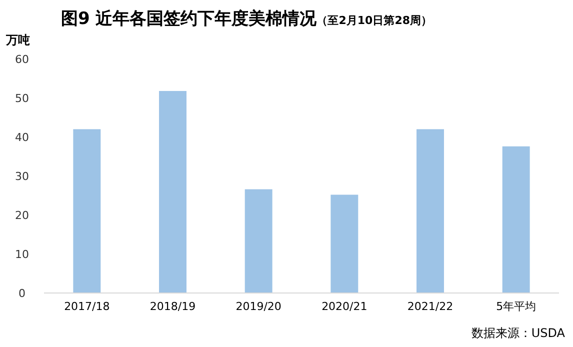  What do you see at coordinates (22, 59) in the screenshot?
I see `y-tick-label: 60` at bounding box center [22, 59].